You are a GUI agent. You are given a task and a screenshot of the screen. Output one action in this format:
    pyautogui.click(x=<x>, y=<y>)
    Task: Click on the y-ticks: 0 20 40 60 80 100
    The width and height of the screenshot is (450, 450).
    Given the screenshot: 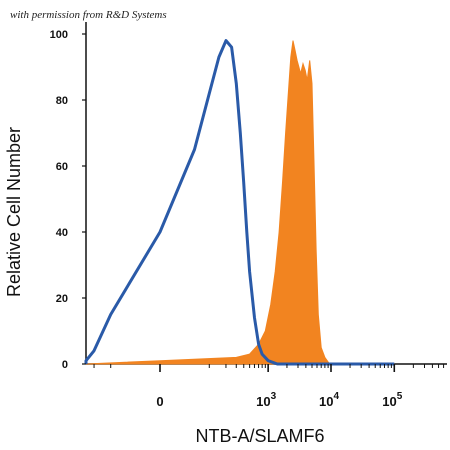 What is the action you would take?
    pyautogui.click(x=68, y=200)
    